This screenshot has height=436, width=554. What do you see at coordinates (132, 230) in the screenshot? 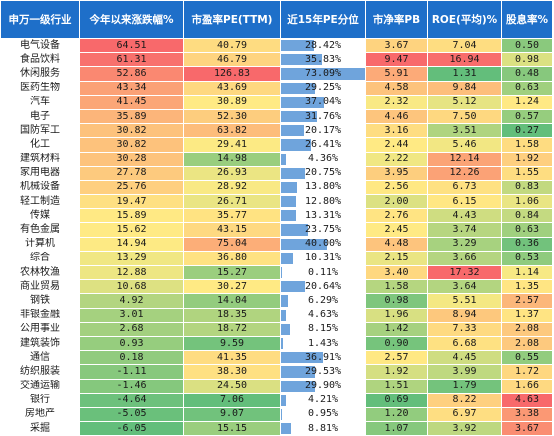
I see `ytd-change-cell: 15.62` at bounding box center [132, 230].